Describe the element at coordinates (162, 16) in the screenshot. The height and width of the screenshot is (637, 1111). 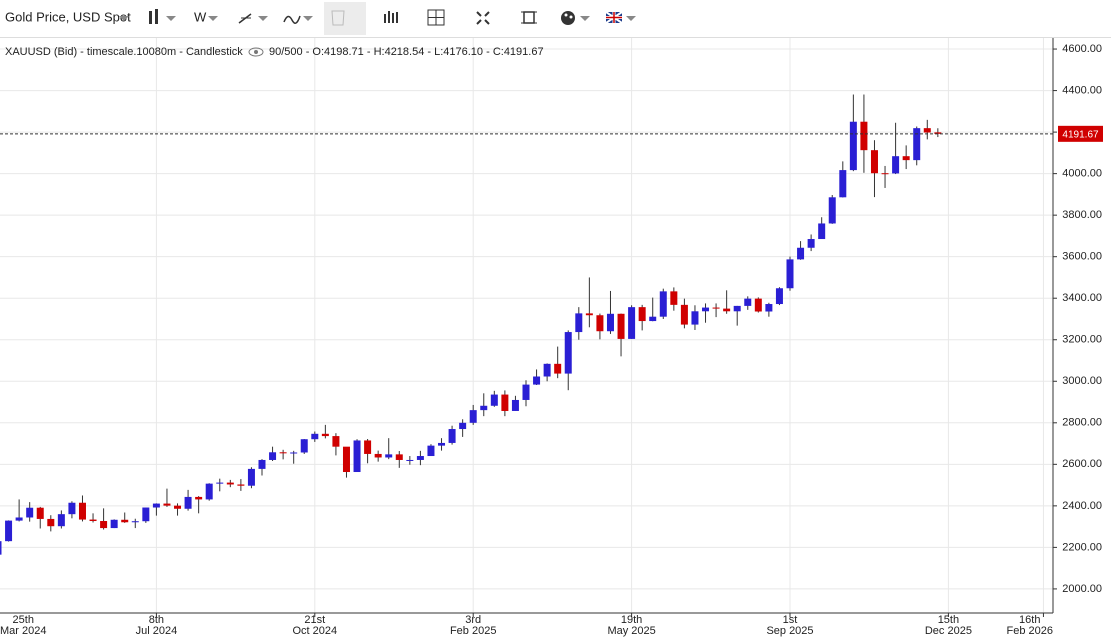
I see `chart-type-button` at that location.